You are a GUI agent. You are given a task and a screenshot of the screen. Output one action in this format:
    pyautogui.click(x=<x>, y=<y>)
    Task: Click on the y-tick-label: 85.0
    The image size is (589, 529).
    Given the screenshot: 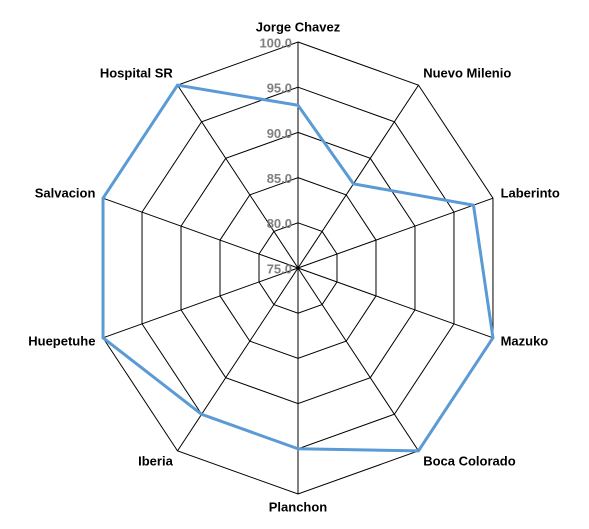 What is the action you would take?
    pyautogui.click(x=279, y=178)
    